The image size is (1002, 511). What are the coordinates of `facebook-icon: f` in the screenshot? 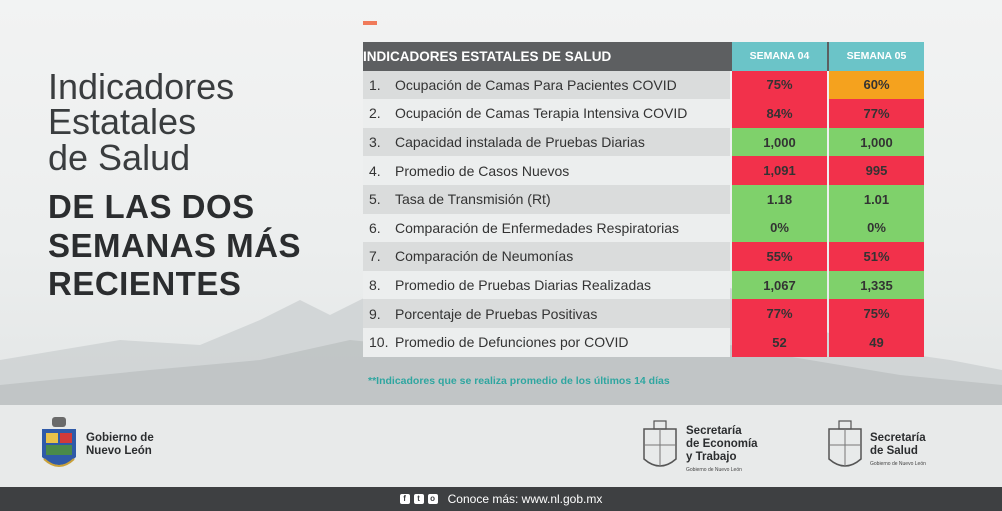 It's located at (404, 499).